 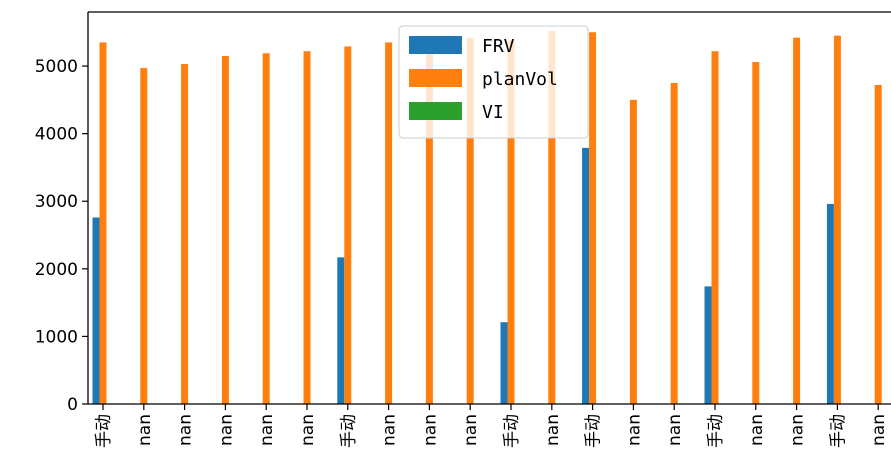 What do you see at coordinates (471, 430) in the screenshot?
I see `x-tick-label-9: nan` at bounding box center [471, 430].